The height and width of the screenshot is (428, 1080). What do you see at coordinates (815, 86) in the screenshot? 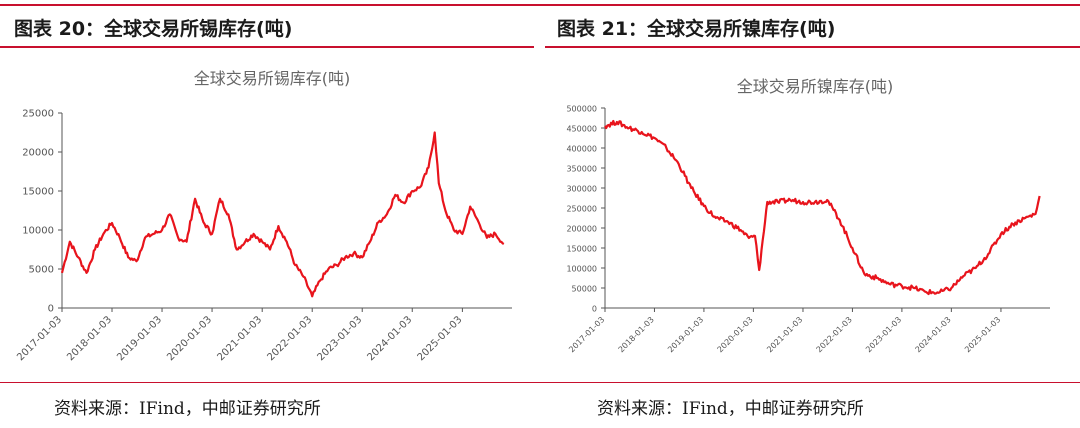
I see `chart-title: 全球交易所镍库存(吨)` at bounding box center [815, 86].